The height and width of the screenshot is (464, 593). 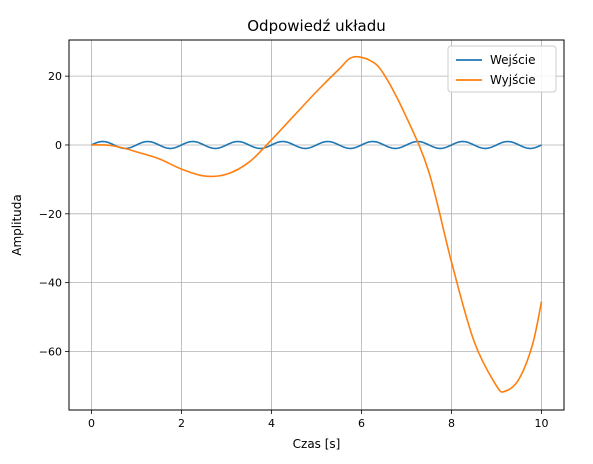 I want to click on y-tick-label: −60, so click(x=50, y=351).